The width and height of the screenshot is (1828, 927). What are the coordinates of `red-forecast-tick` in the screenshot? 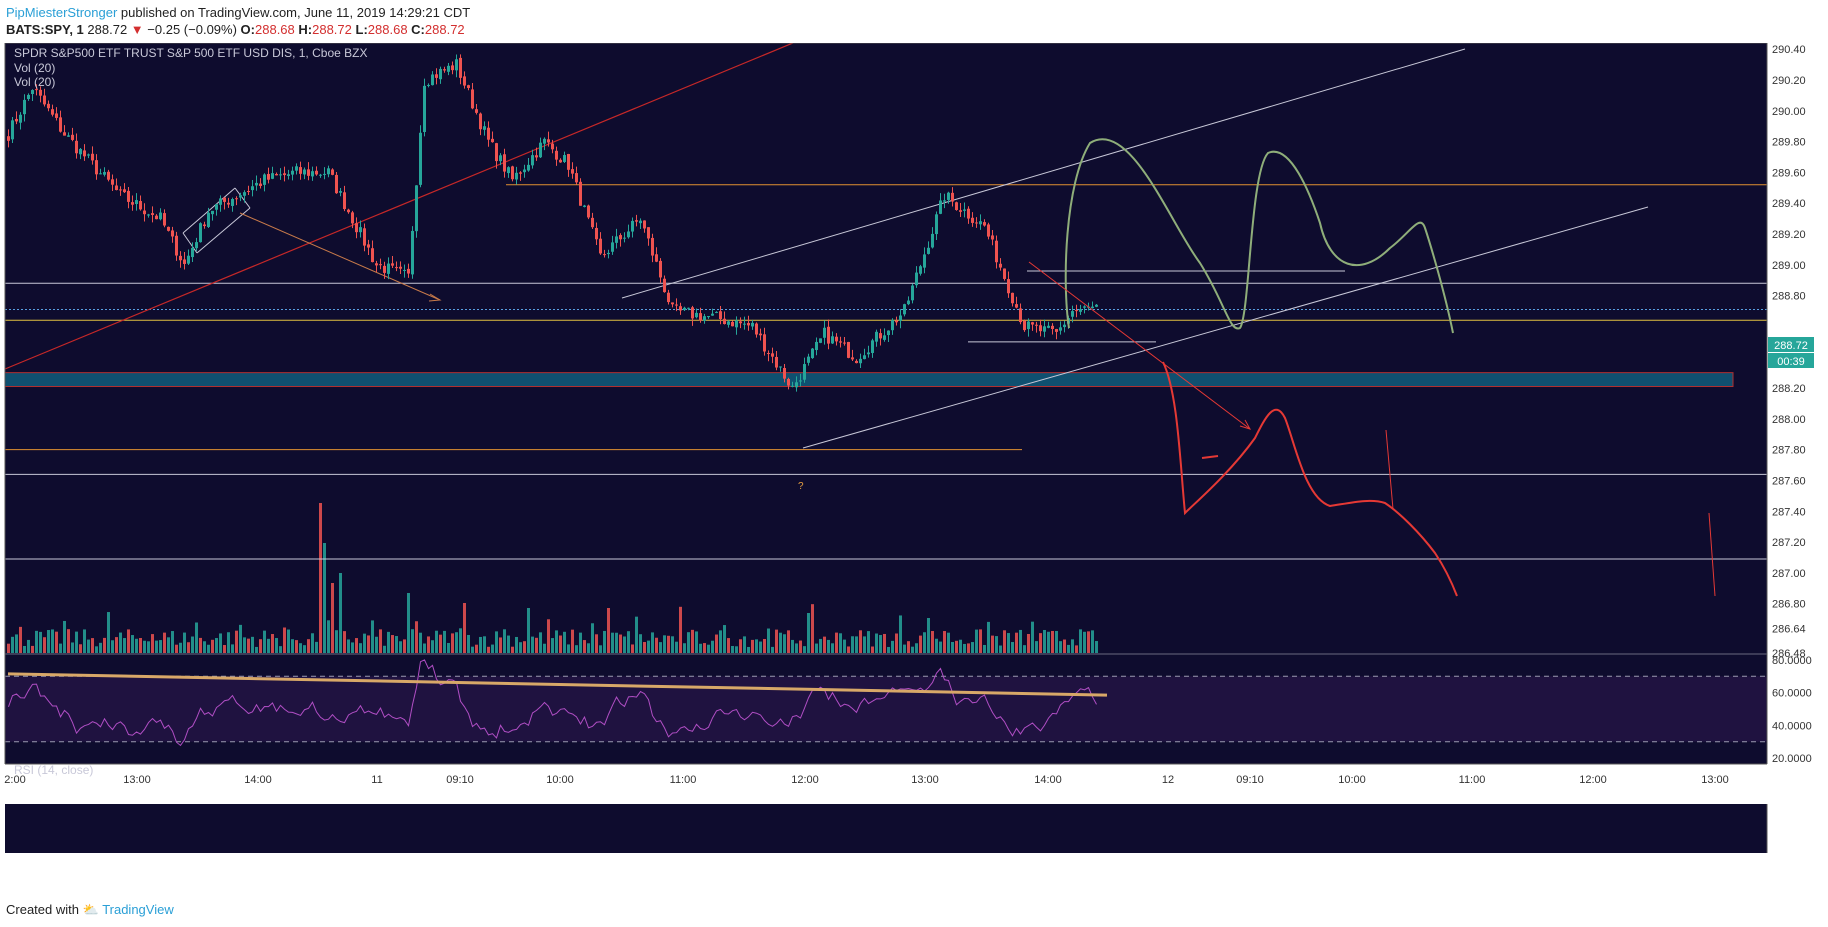 It's located at (1389, 469).